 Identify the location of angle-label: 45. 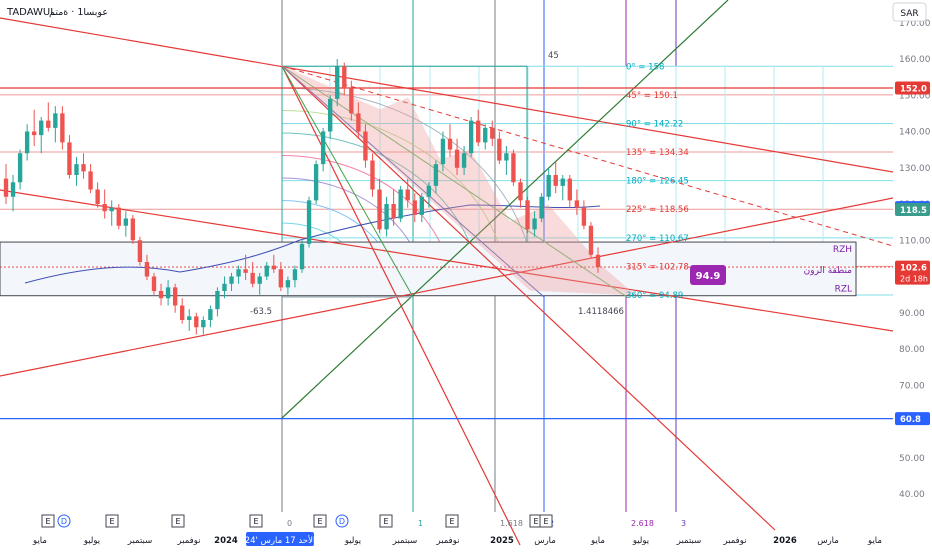
(553, 56).